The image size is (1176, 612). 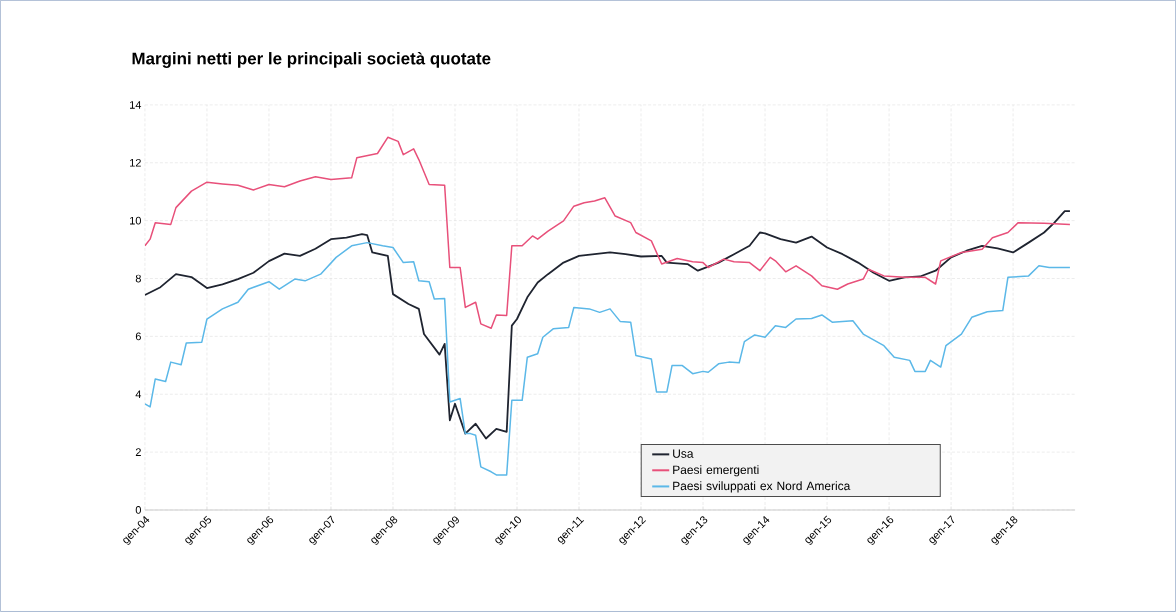 I want to click on legend-label: Paesi sviluppati ex Nord America, so click(x=762, y=487).